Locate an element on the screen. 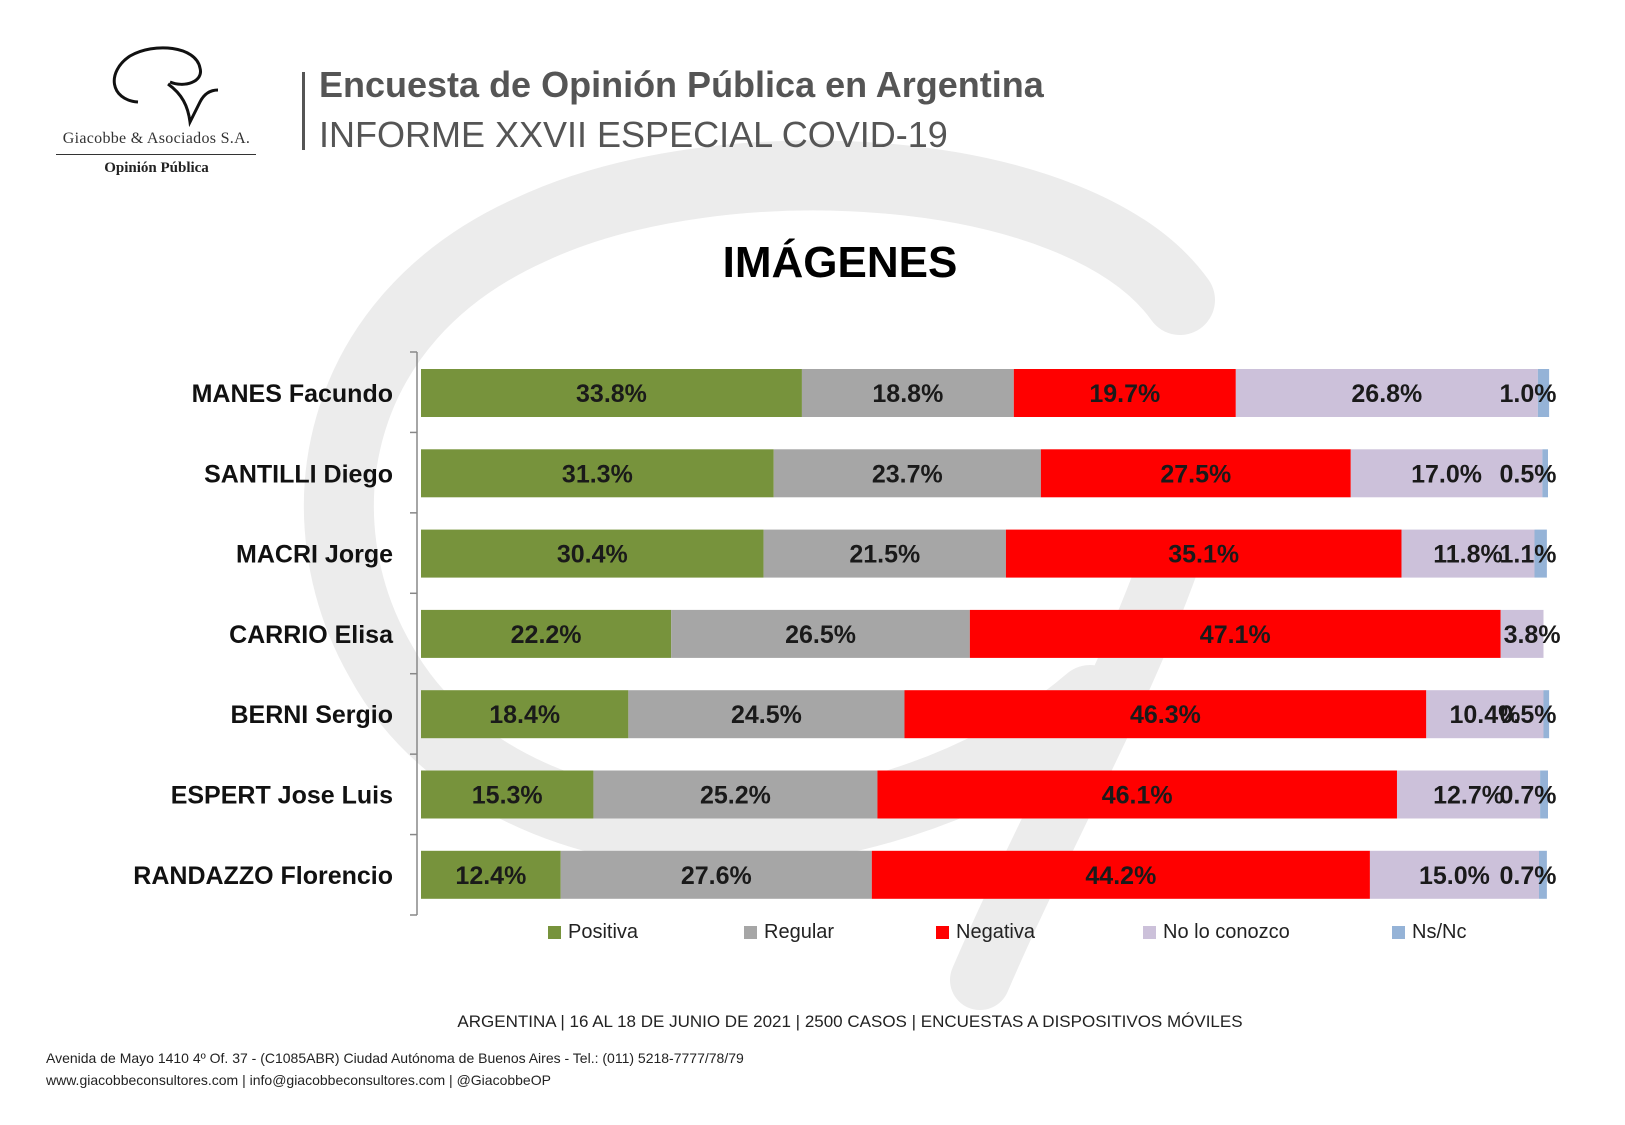 The height and width of the screenshot is (1125, 1625). category-label: CARRIO Elisa is located at coordinates (311, 635).